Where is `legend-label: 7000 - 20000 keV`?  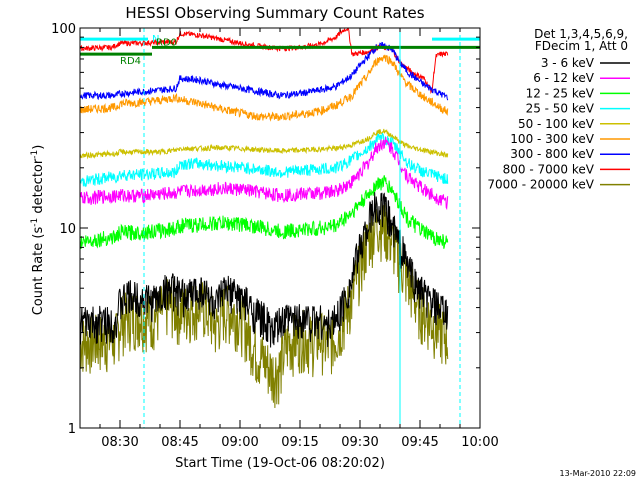 legend-label: 7000 - 20000 keV is located at coordinates (540, 185).